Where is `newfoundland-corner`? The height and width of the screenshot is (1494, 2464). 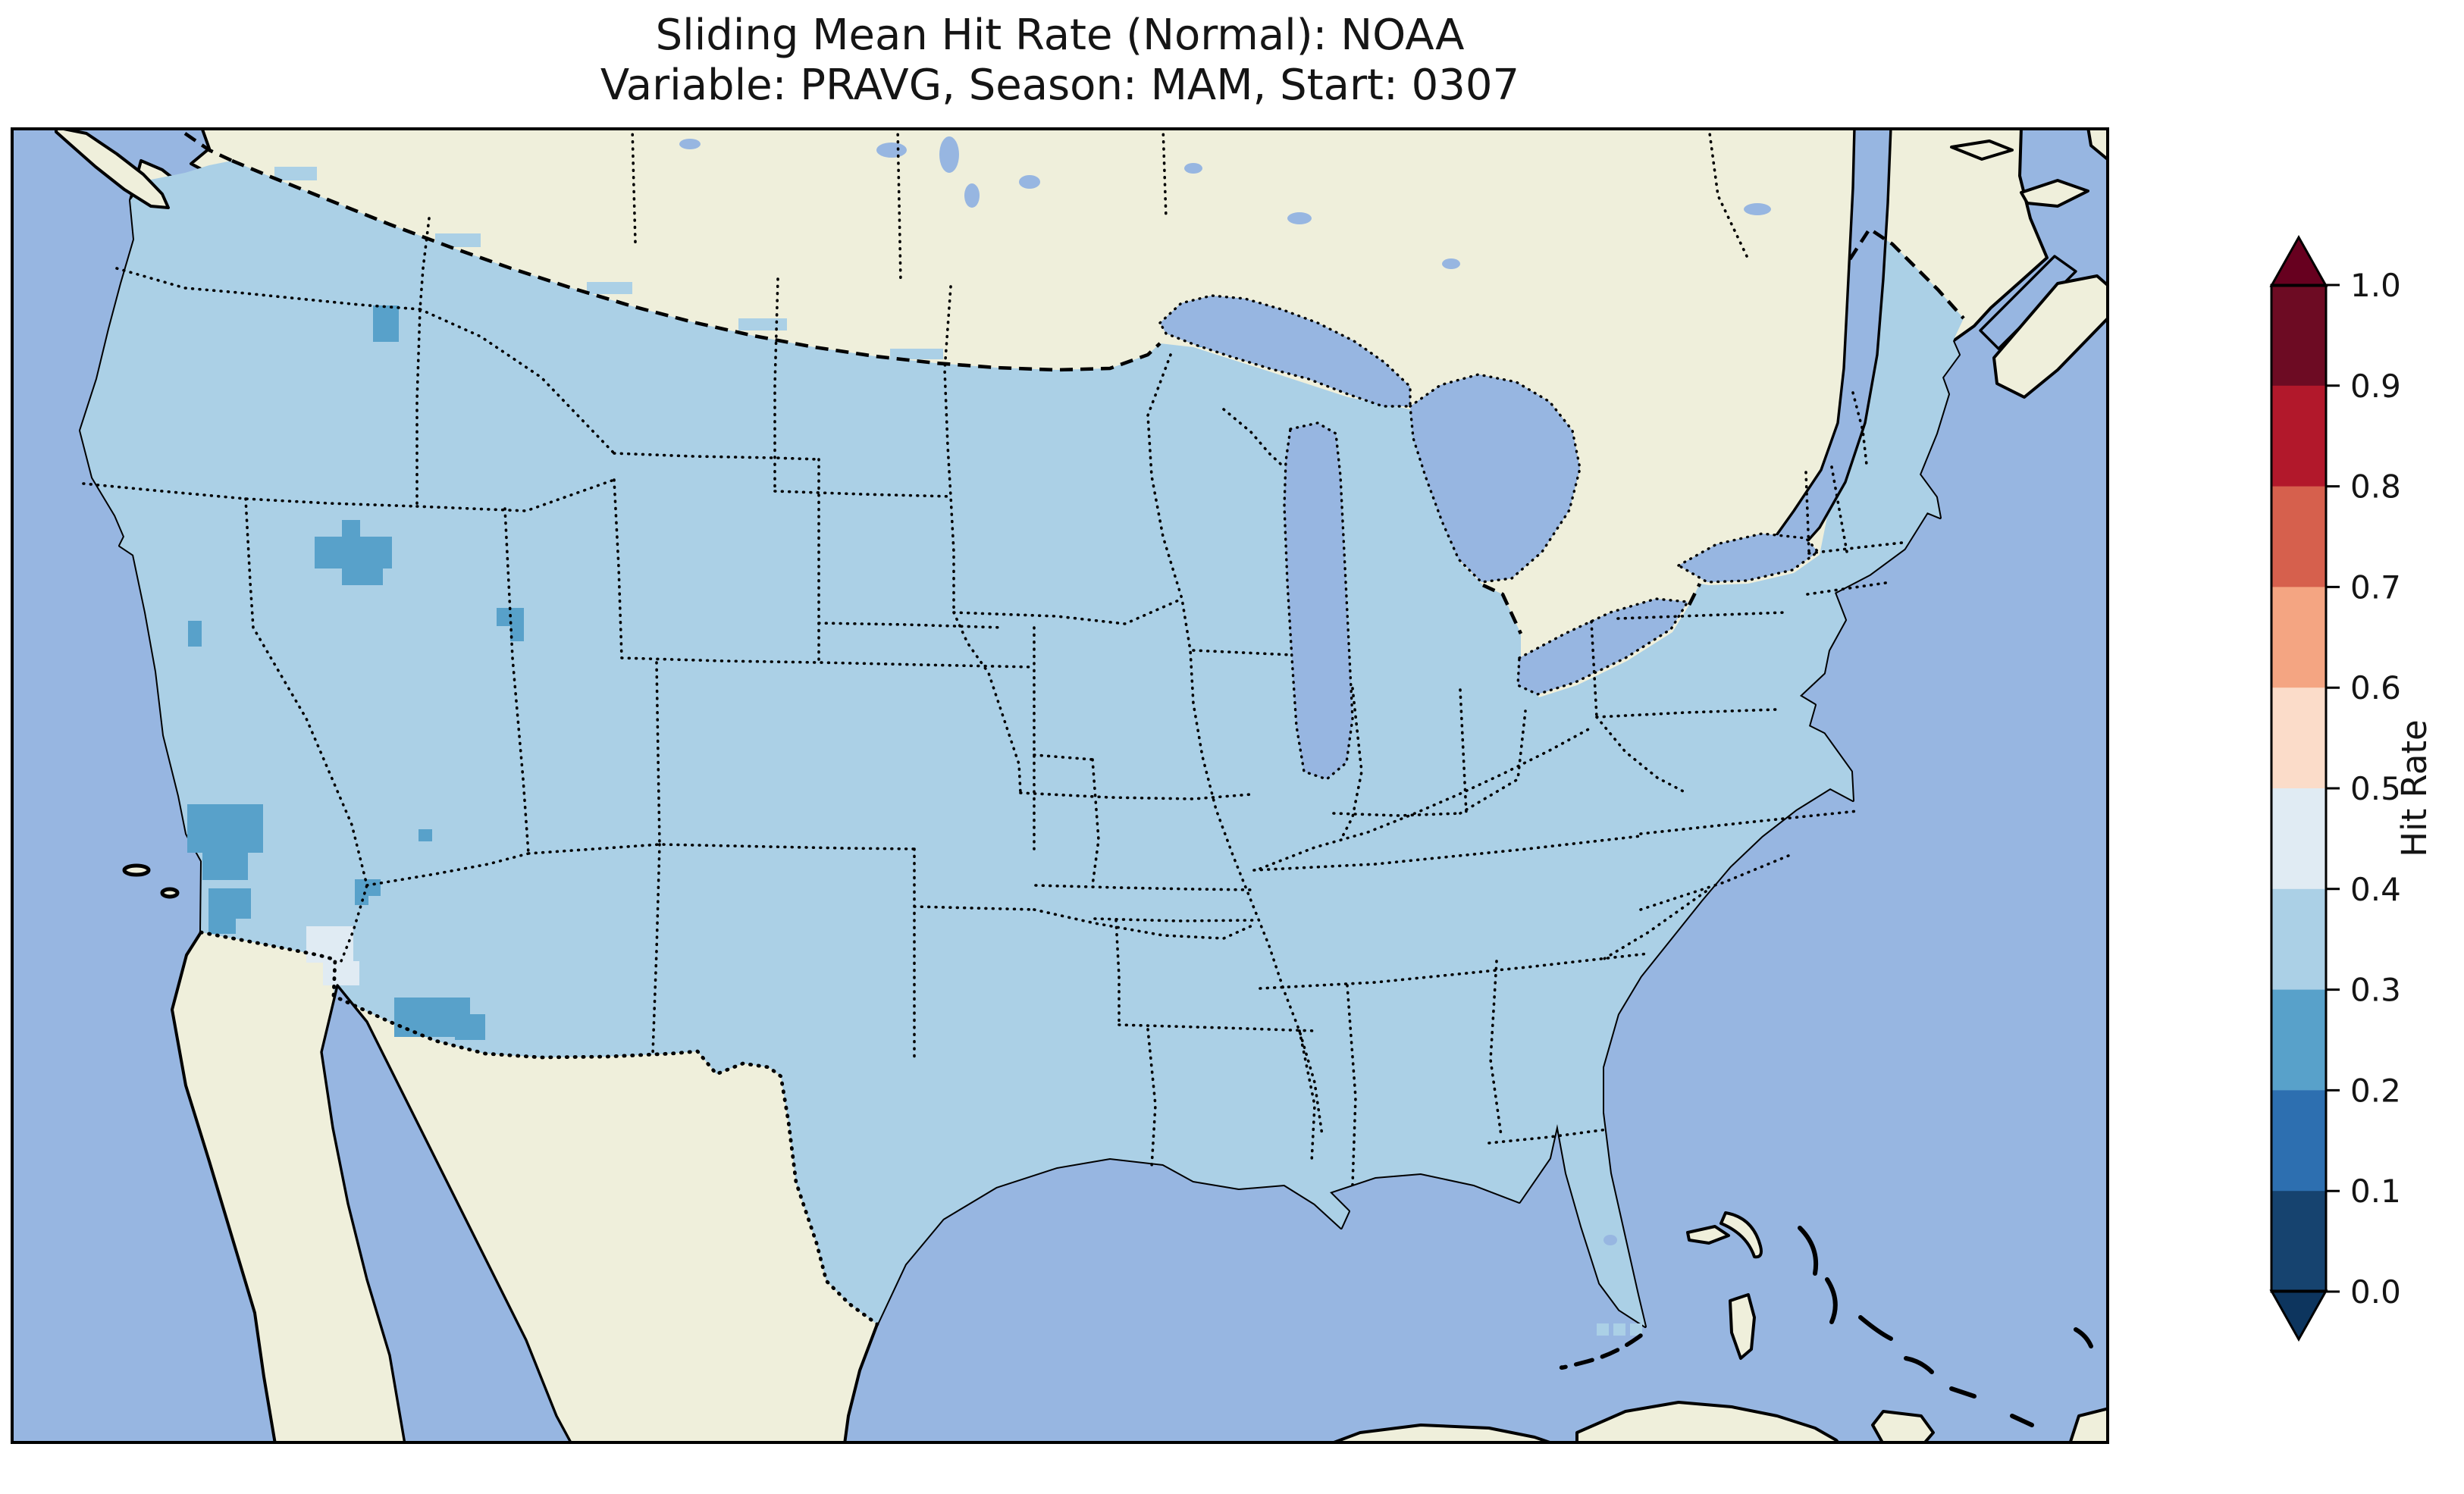
newfoundland-corner is located at coordinates (2097, 144).